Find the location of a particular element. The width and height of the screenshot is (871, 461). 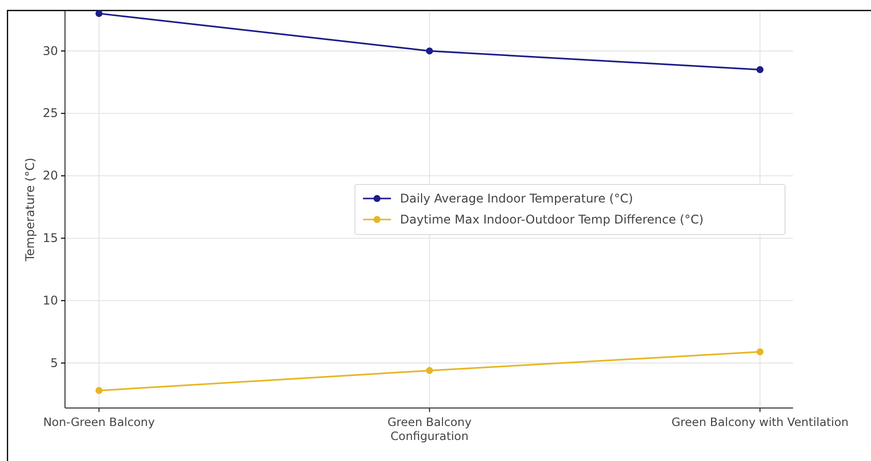

x-tick-label: Non-Green Balcony is located at coordinates (99, 422).